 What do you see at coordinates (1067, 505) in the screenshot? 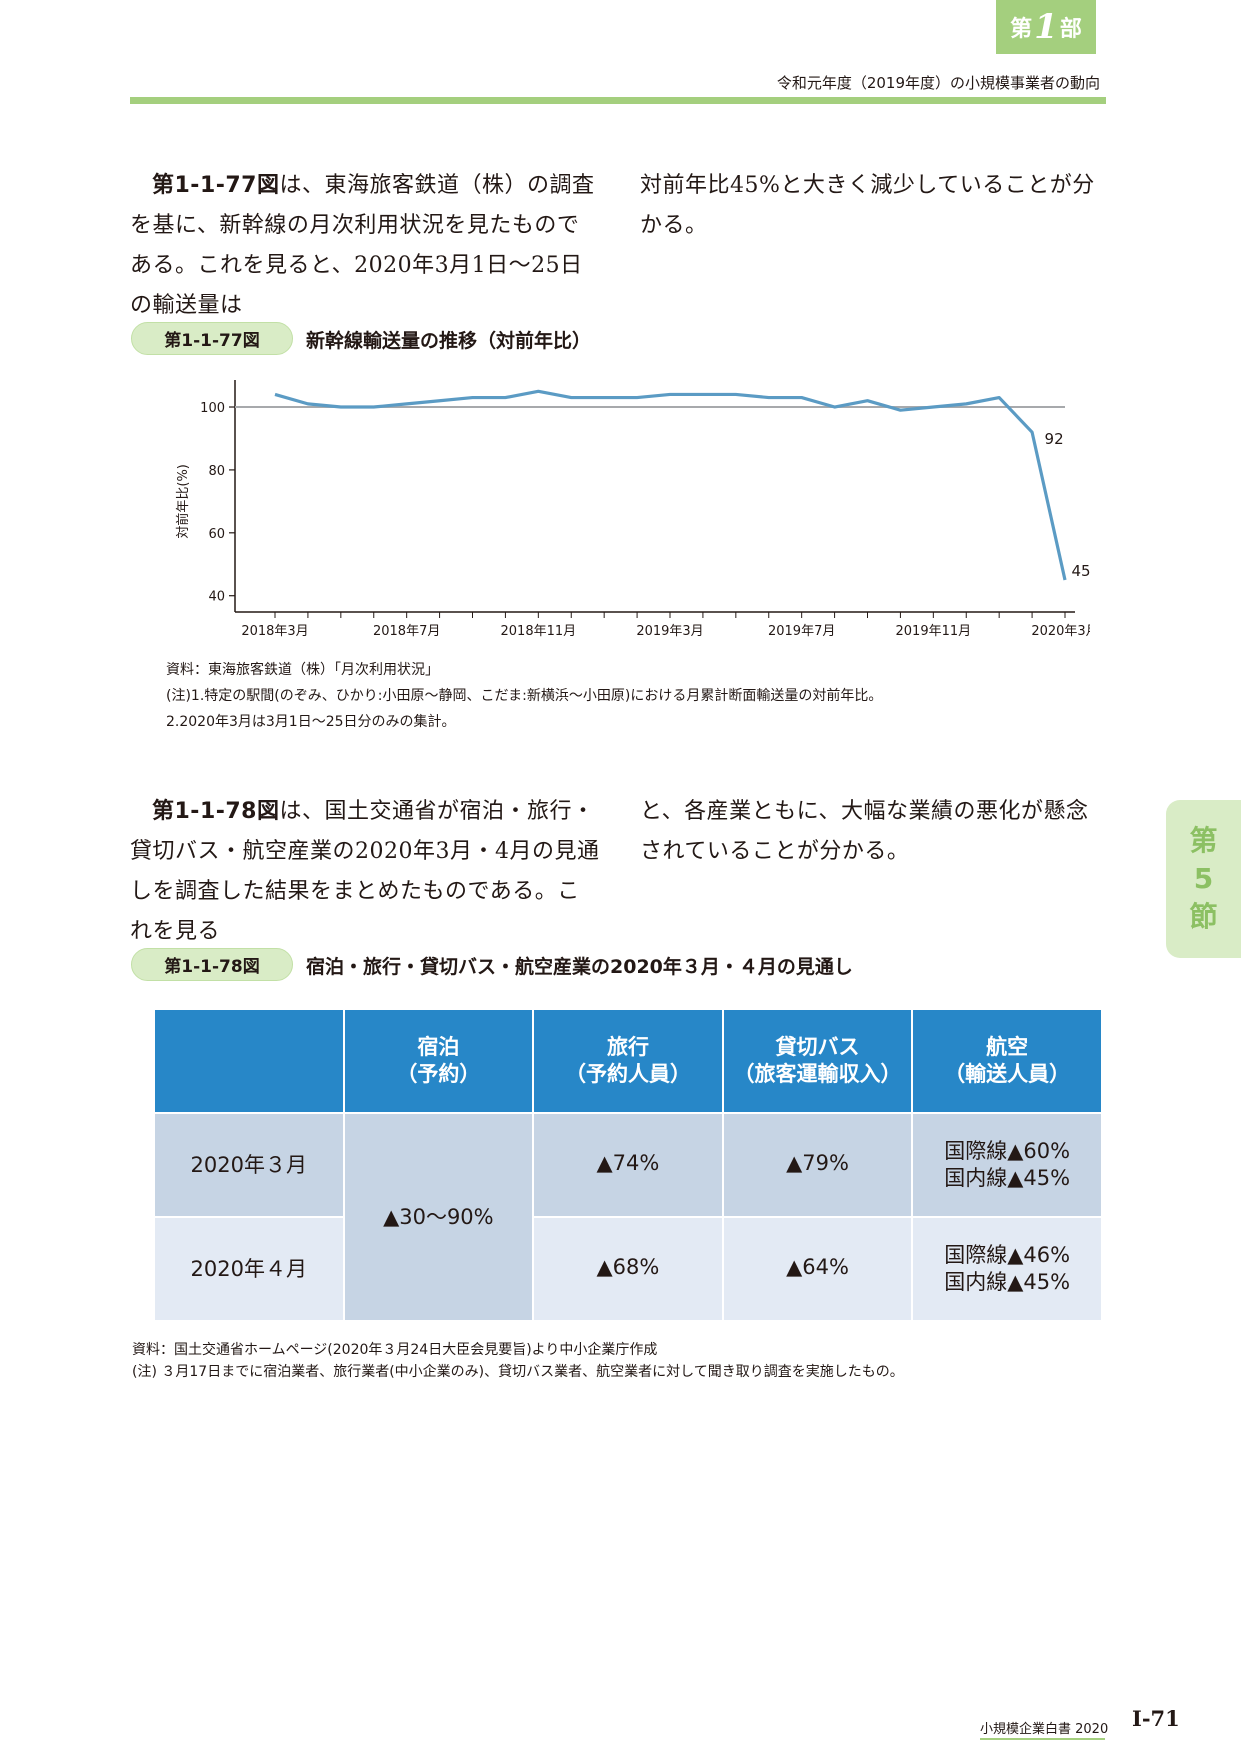
I see `chart-labels: 1039245` at bounding box center [1067, 505].